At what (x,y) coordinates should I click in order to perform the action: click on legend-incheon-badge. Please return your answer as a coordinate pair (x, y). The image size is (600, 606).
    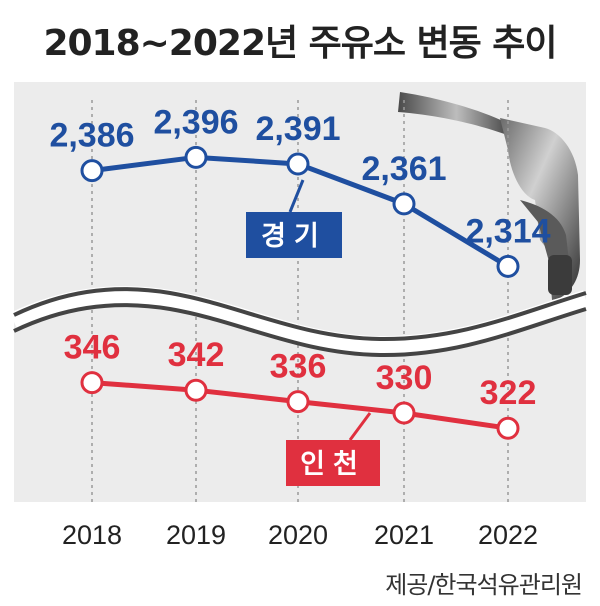
    Looking at the image, I should click on (333, 463).